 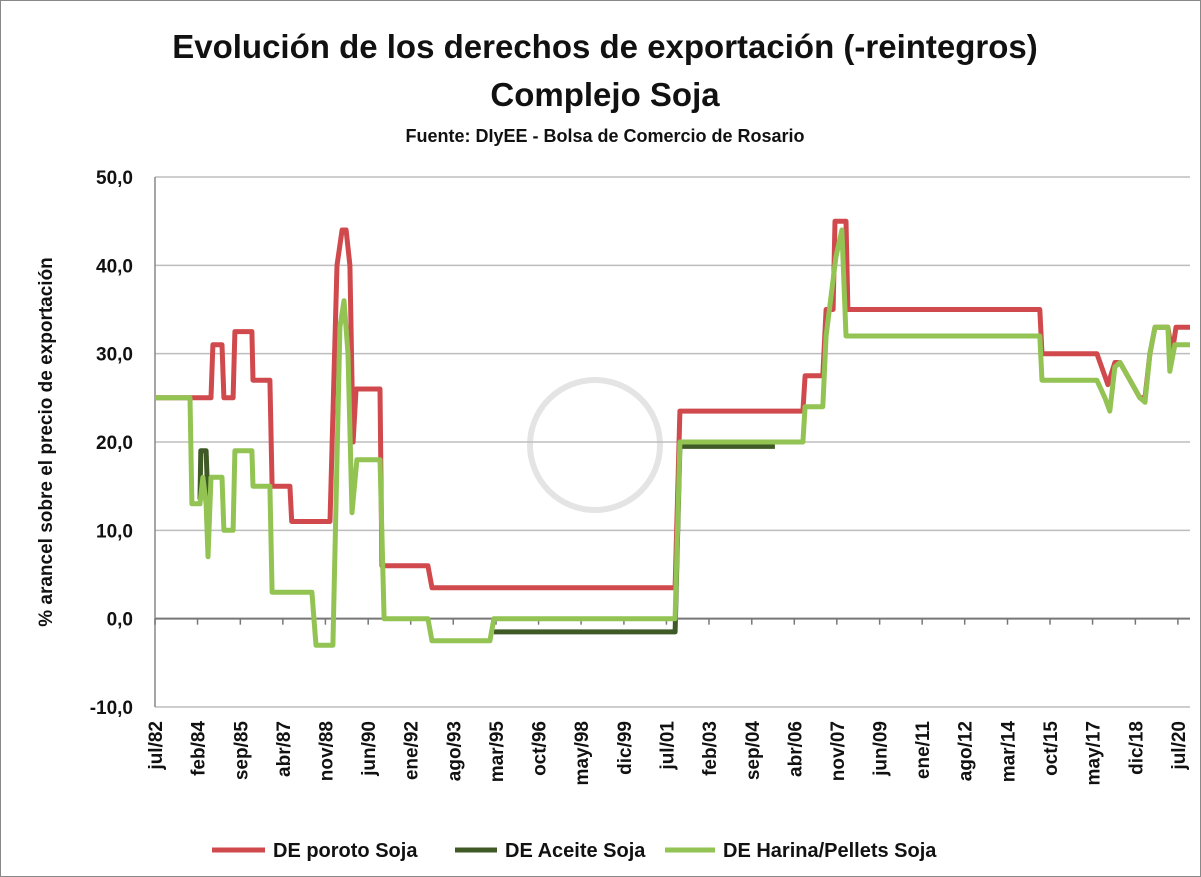 What do you see at coordinates (625, 748) in the screenshot?
I see `x-tick-label: dic/99` at bounding box center [625, 748].